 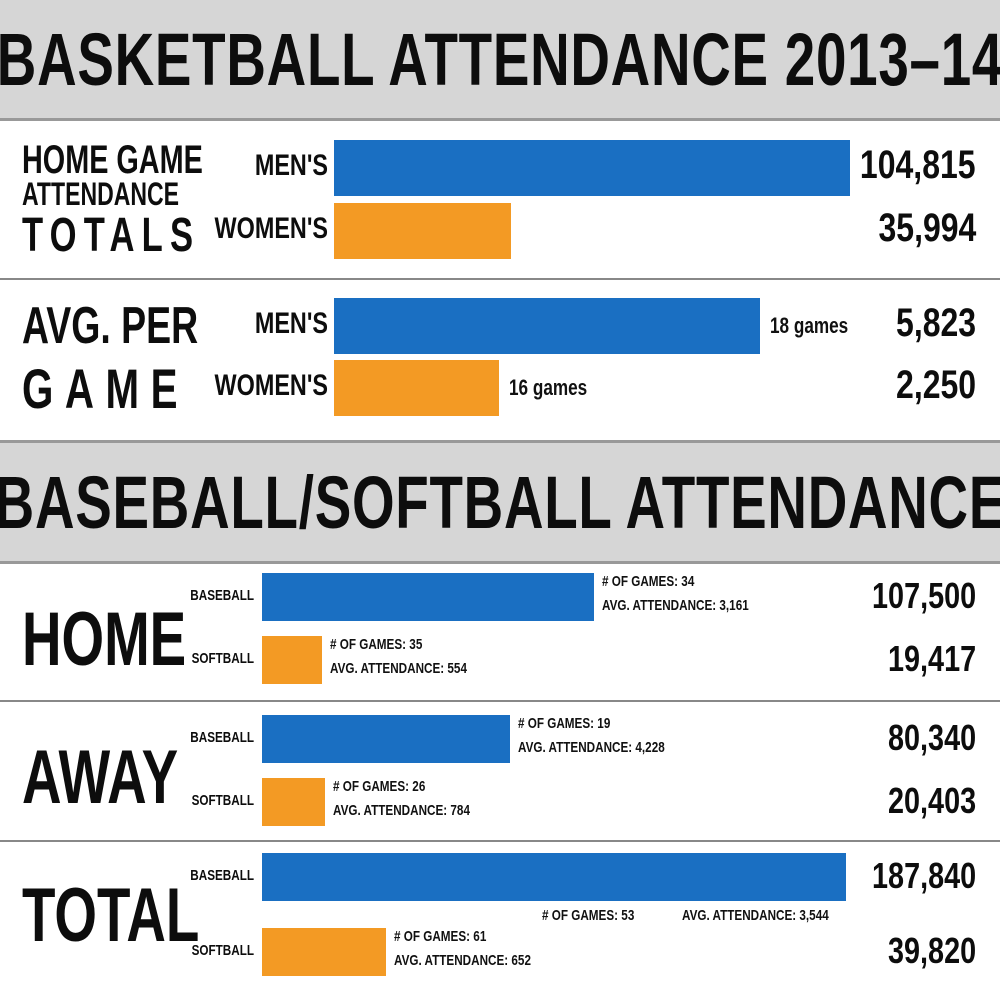 What do you see at coordinates (376, 644) in the screenshot?
I see `games-note: # OF GAMES: 35` at bounding box center [376, 644].